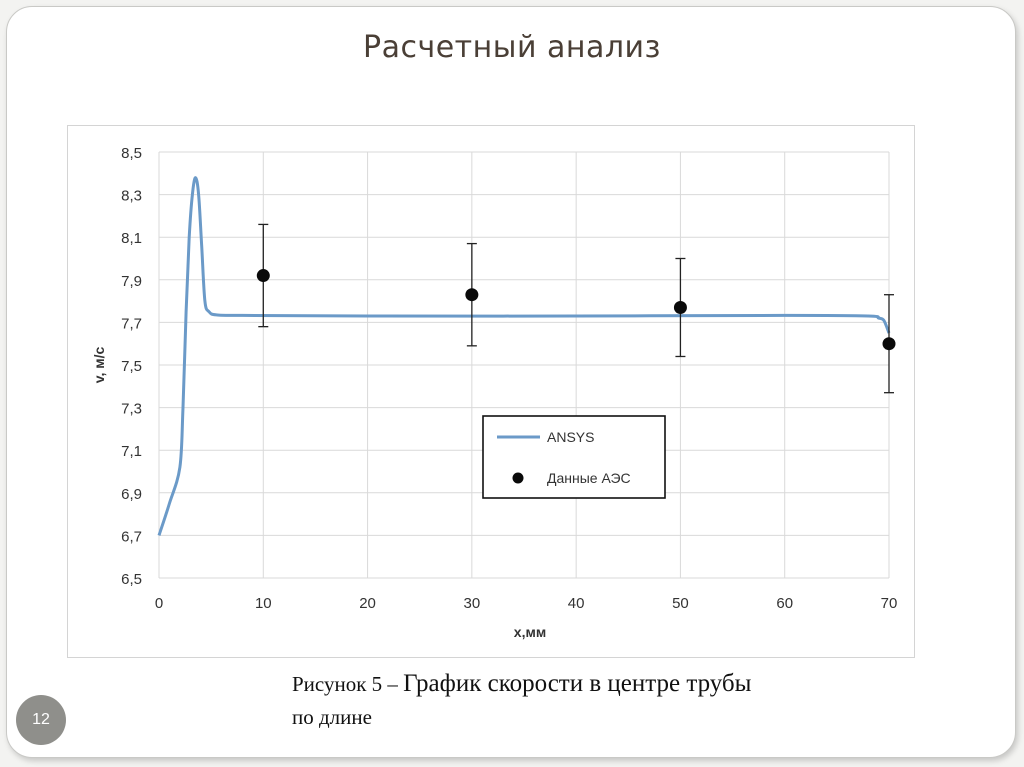 This screenshot has height=767, width=1024. What do you see at coordinates (131, 238) in the screenshot?
I see `y-tick-label: 8,1` at bounding box center [131, 238].